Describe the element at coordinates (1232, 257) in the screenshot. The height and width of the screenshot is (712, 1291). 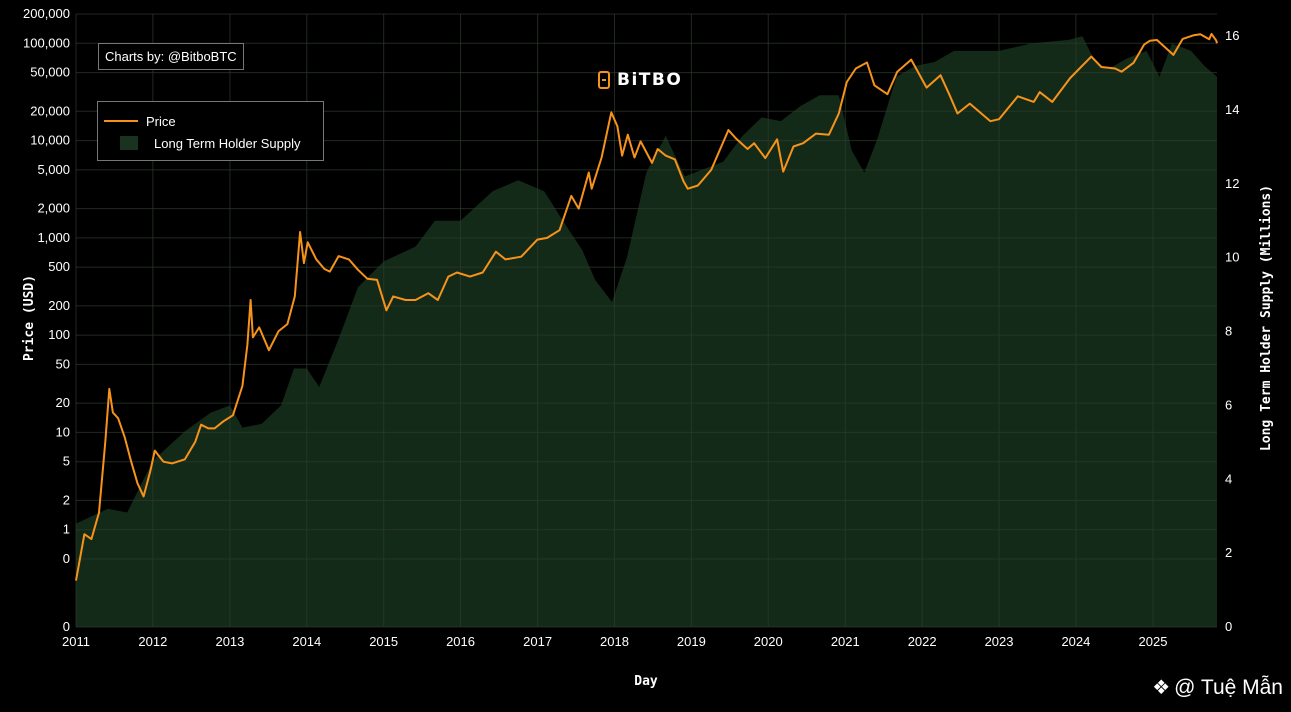
I see `y2-tick-label: 10` at that location.